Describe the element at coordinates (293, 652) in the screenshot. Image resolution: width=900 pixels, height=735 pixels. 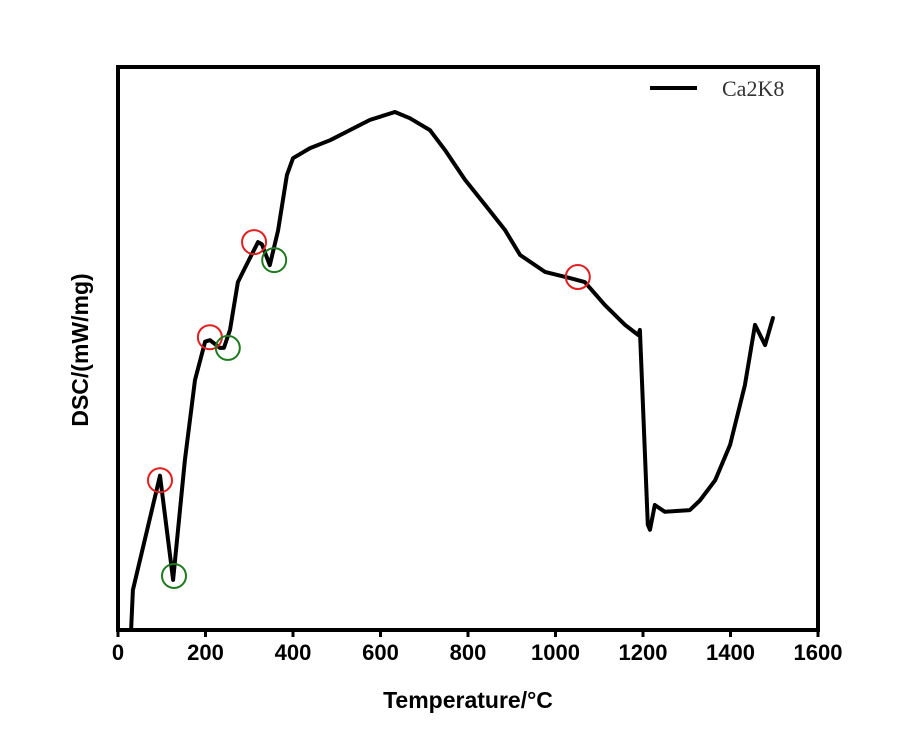
I see `x-tick-label: 400` at that location.